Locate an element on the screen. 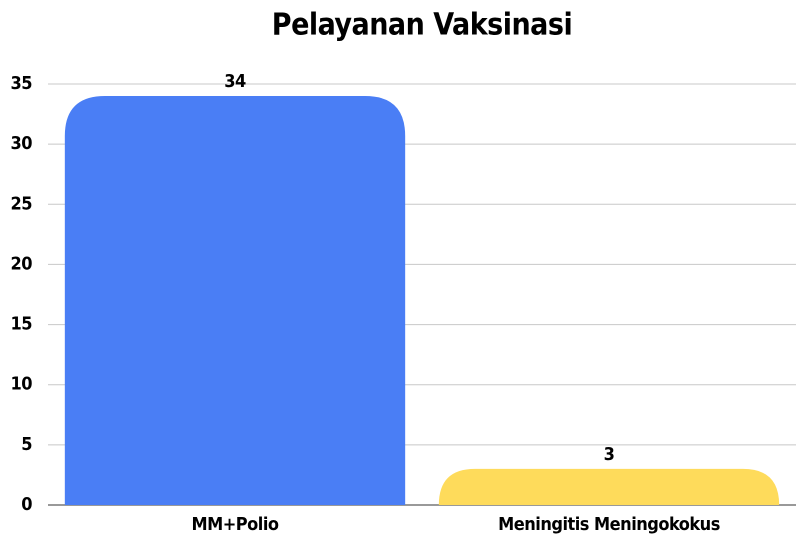 This screenshot has height=541, width=804. y-tick-label: 0 is located at coordinates (26, 504).